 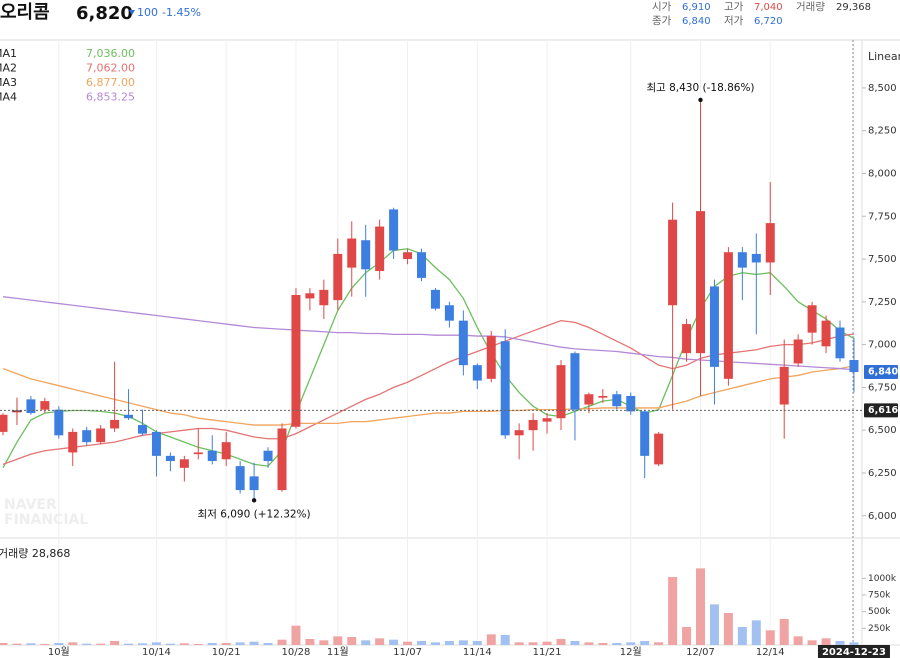 I want to click on y-tick-label: 6,750, so click(x=882, y=387).